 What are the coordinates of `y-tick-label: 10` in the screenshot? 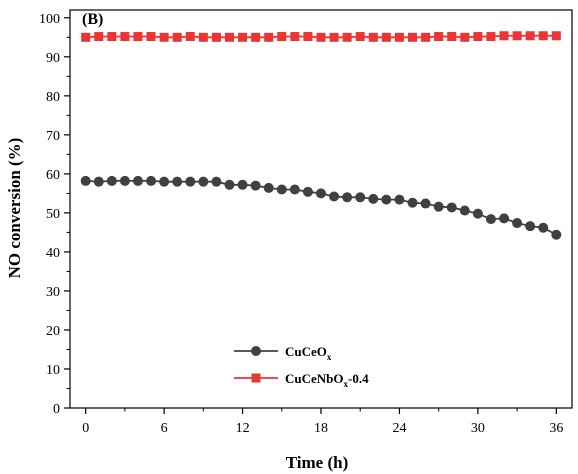 It's located at (53, 370).